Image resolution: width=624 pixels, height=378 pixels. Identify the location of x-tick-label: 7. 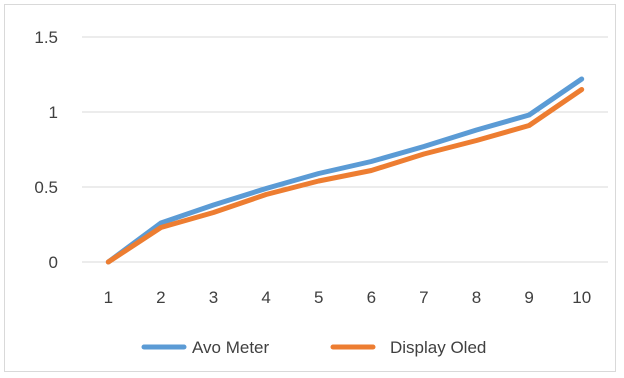
(423, 297).